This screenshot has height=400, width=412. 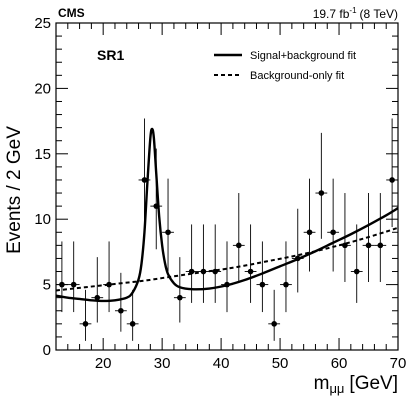 I want to click on y-tick-label: 20, so click(x=42, y=88).